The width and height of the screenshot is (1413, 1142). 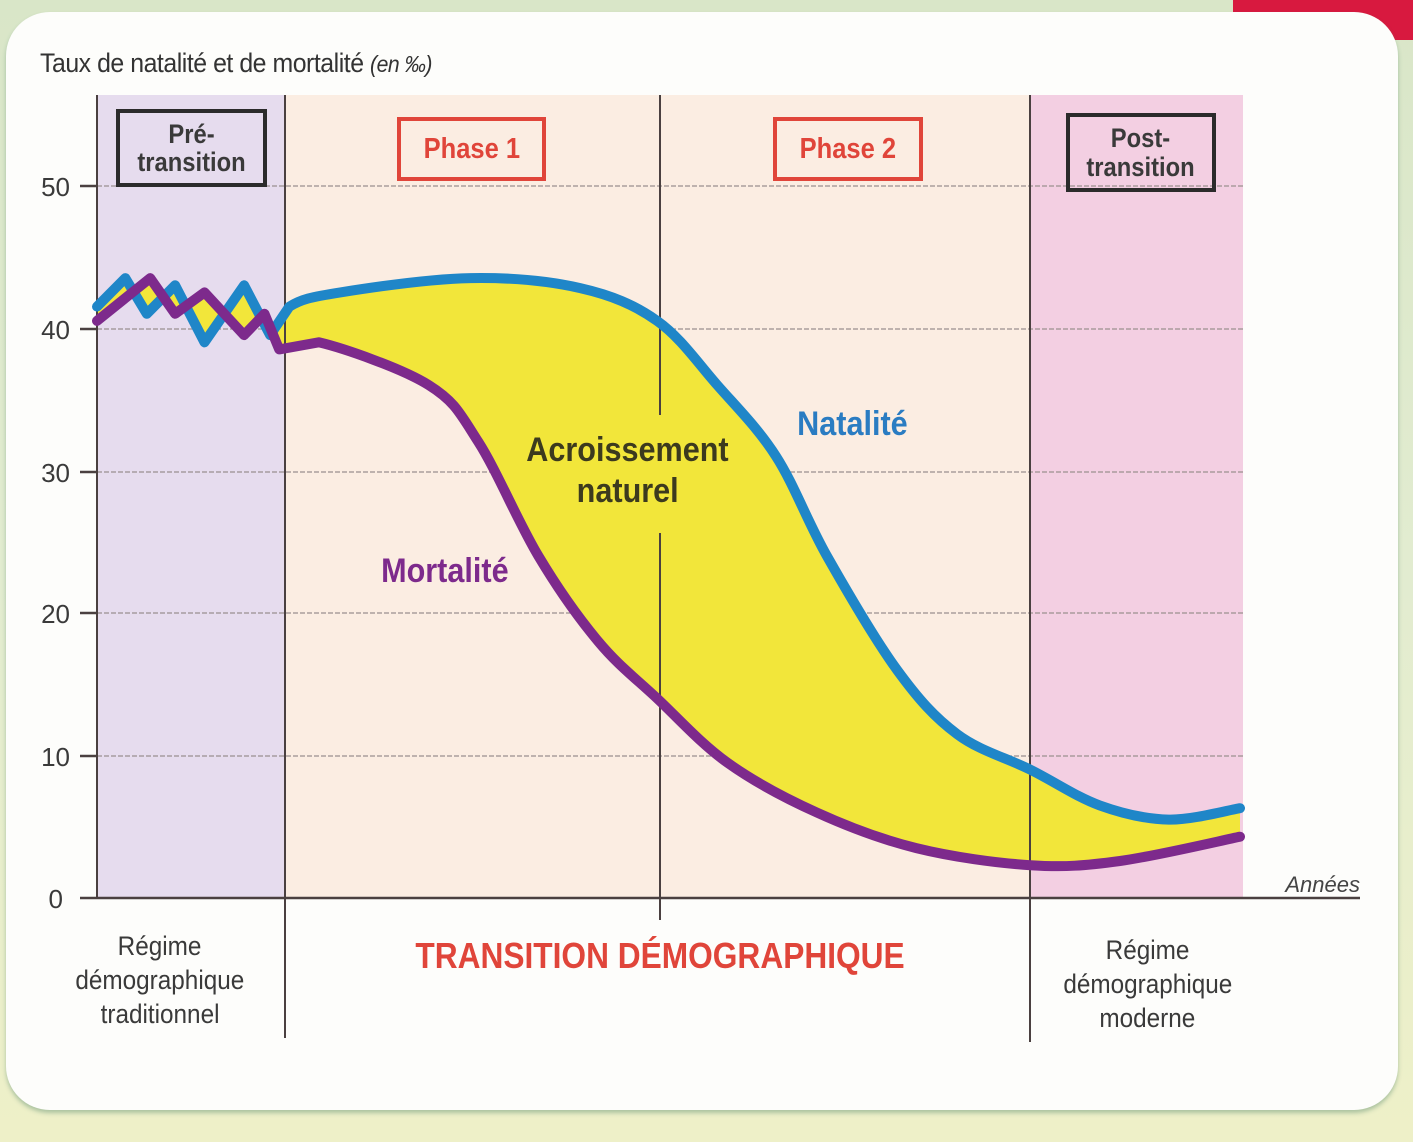 I want to click on post-transition-line2: transition, so click(x=1141, y=166).